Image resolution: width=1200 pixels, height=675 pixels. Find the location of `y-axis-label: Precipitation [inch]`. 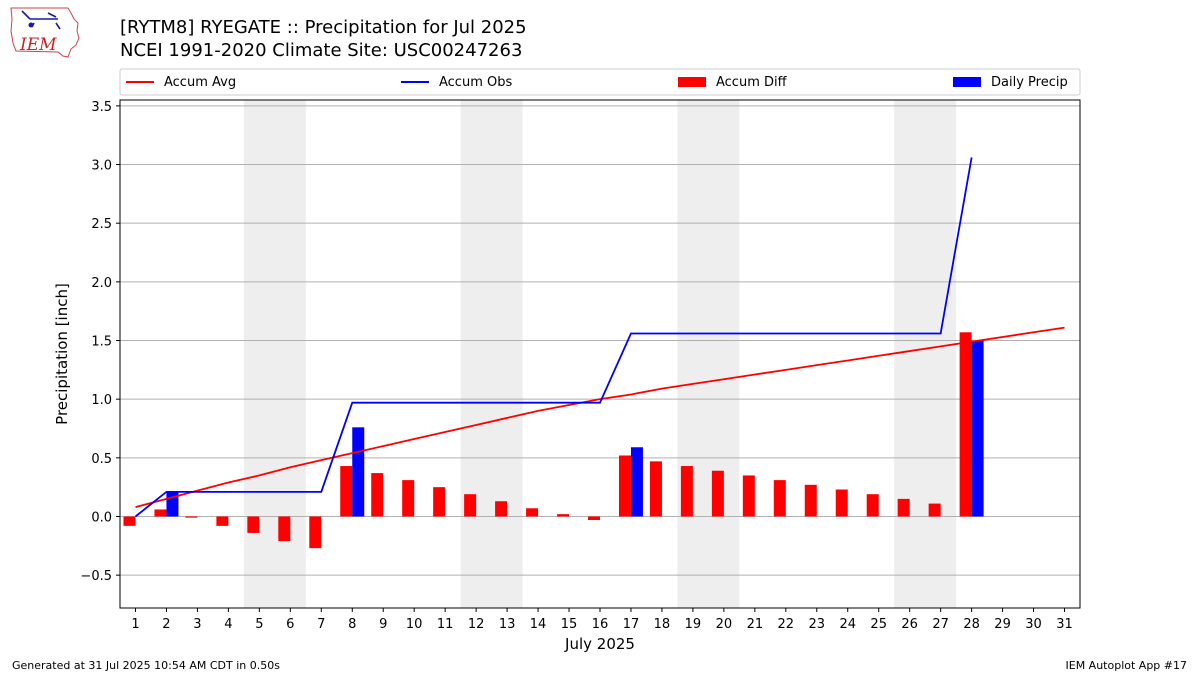

y-axis-label: Precipitation [inch] is located at coordinates (62, 354).